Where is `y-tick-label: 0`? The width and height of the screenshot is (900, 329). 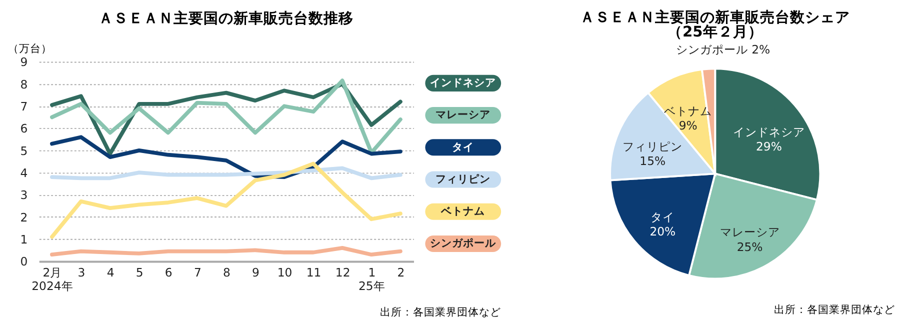 y-tick-label: 0 is located at coordinates (24, 261).